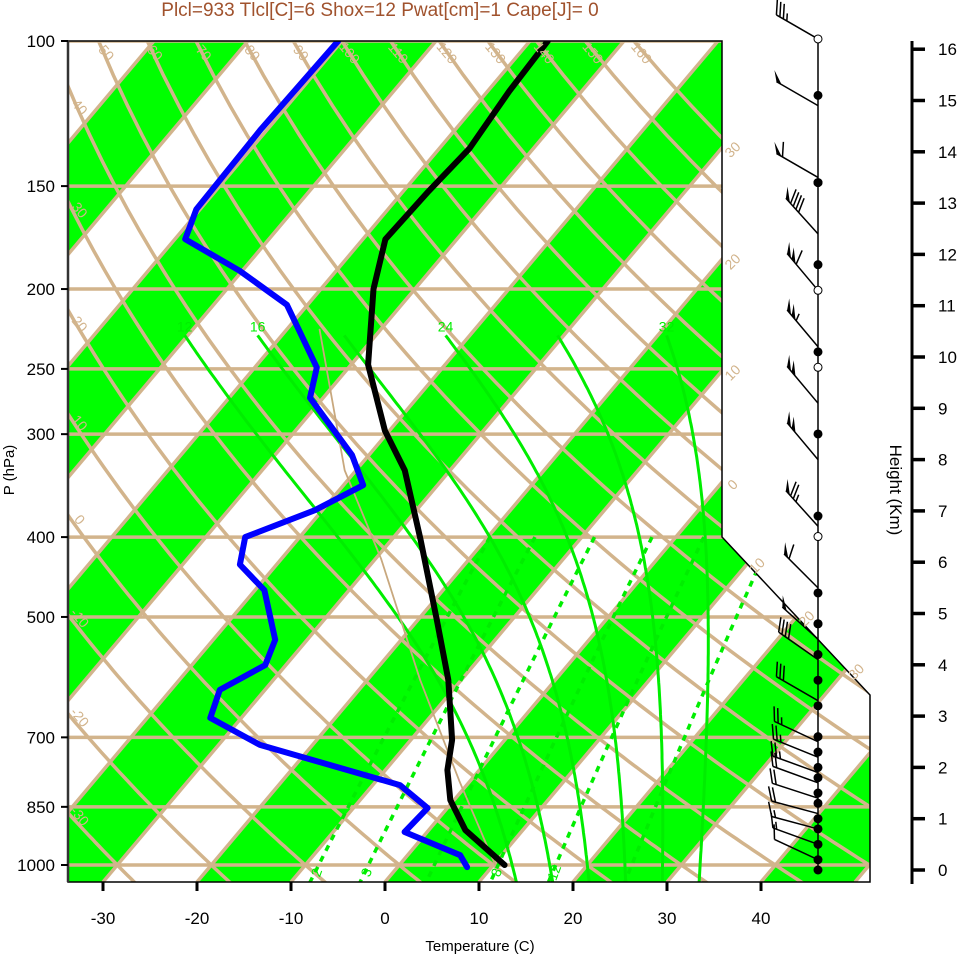 The width and height of the screenshot is (961, 957). I want to click on height-tick-label: 4, so click(942, 665).